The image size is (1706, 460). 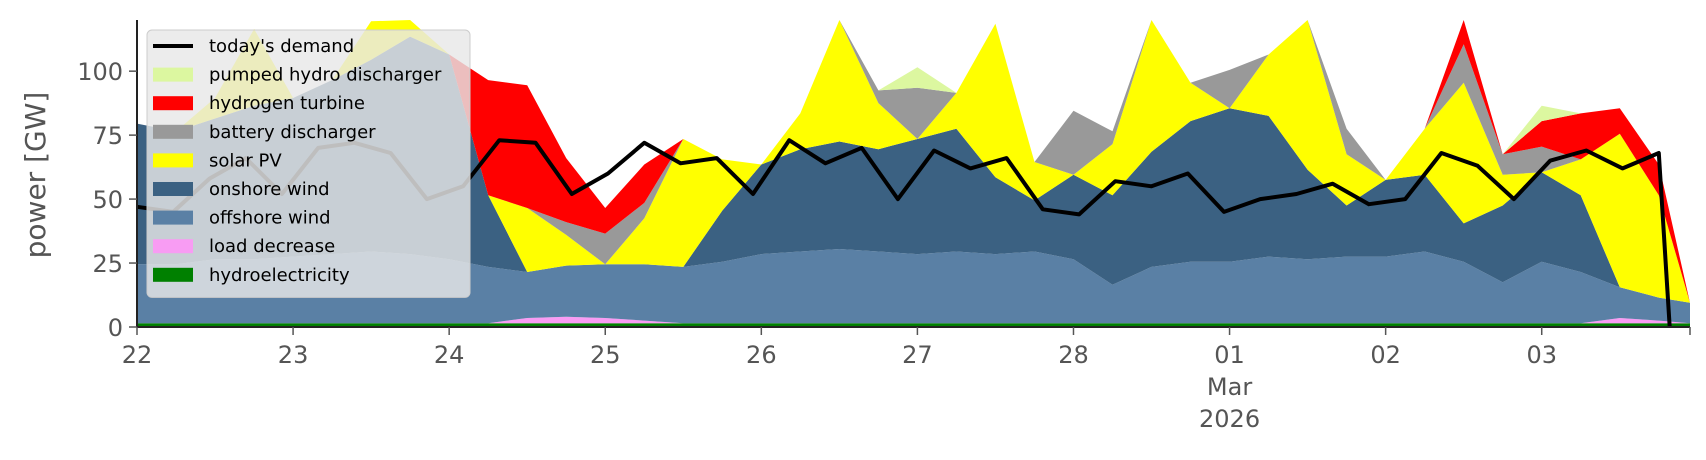 I want to click on legend-label: battery discharger, so click(x=292, y=132).